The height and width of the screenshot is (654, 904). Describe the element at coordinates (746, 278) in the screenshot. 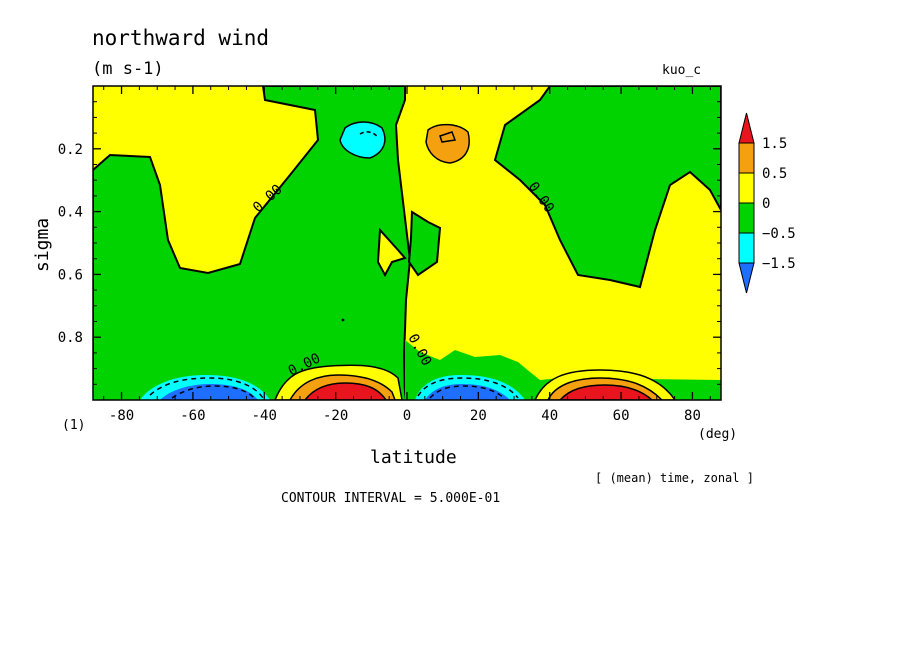

I see `colorbar-bottom-arrow` at that location.